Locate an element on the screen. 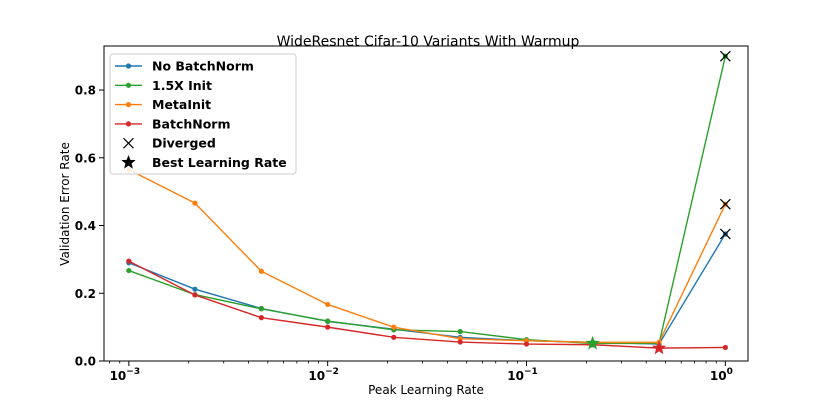  y-axis-label: Validation Error Rate is located at coordinates (65, 204).